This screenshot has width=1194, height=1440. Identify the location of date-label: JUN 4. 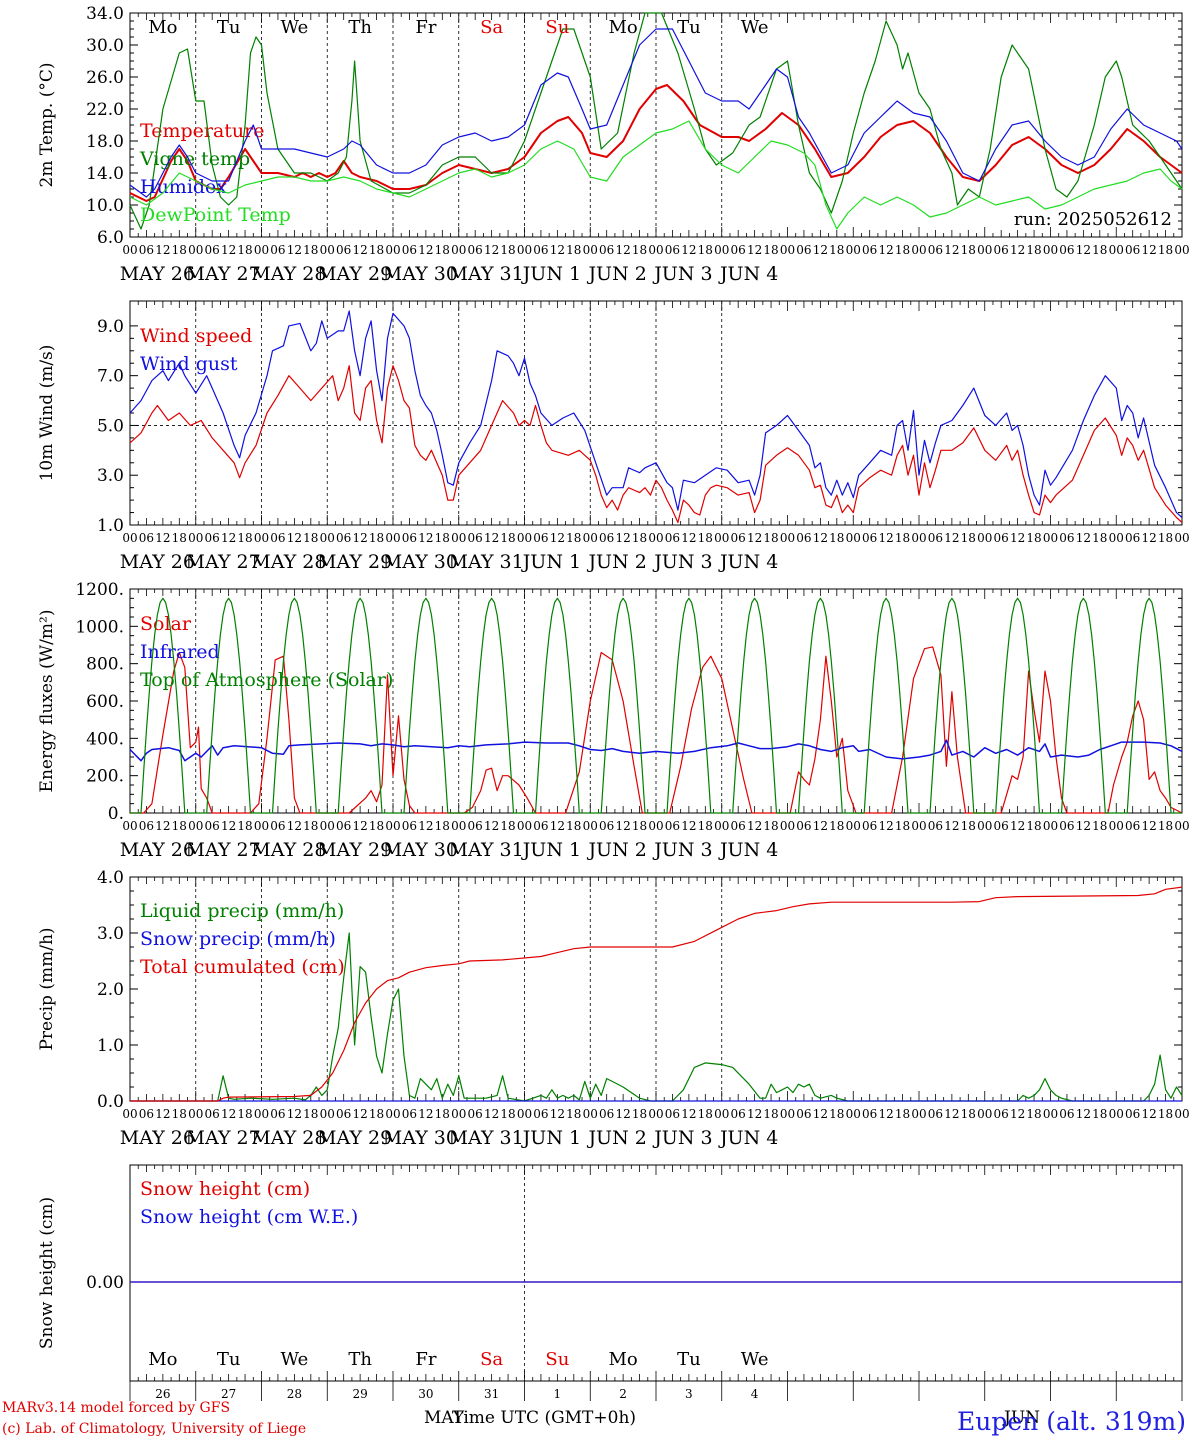
(748, 562).